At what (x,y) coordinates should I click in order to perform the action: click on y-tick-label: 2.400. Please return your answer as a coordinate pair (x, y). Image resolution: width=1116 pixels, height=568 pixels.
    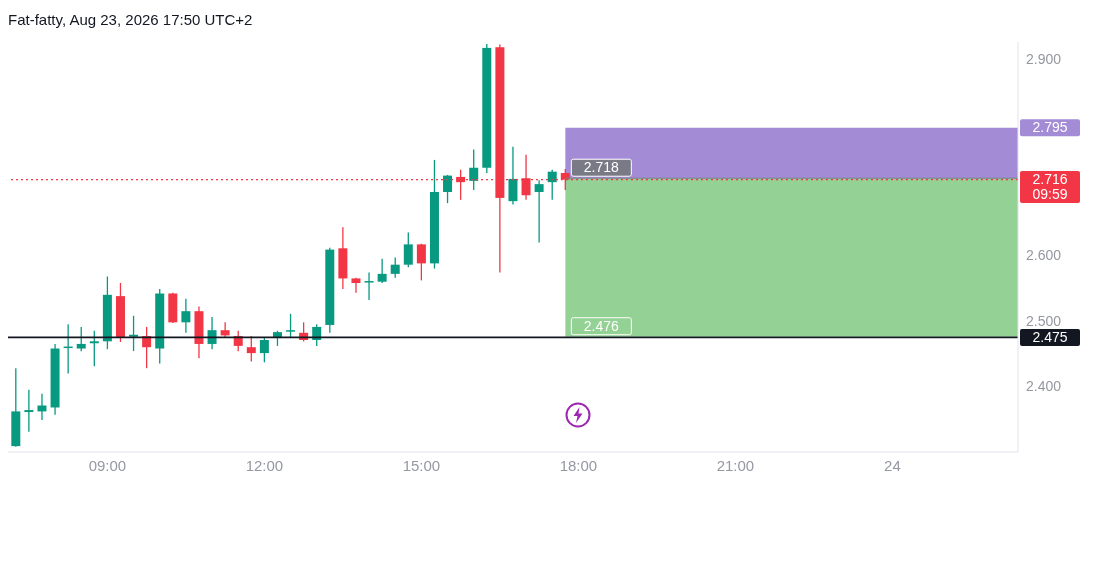
    Looking at the image, I should click on (1044, 386).